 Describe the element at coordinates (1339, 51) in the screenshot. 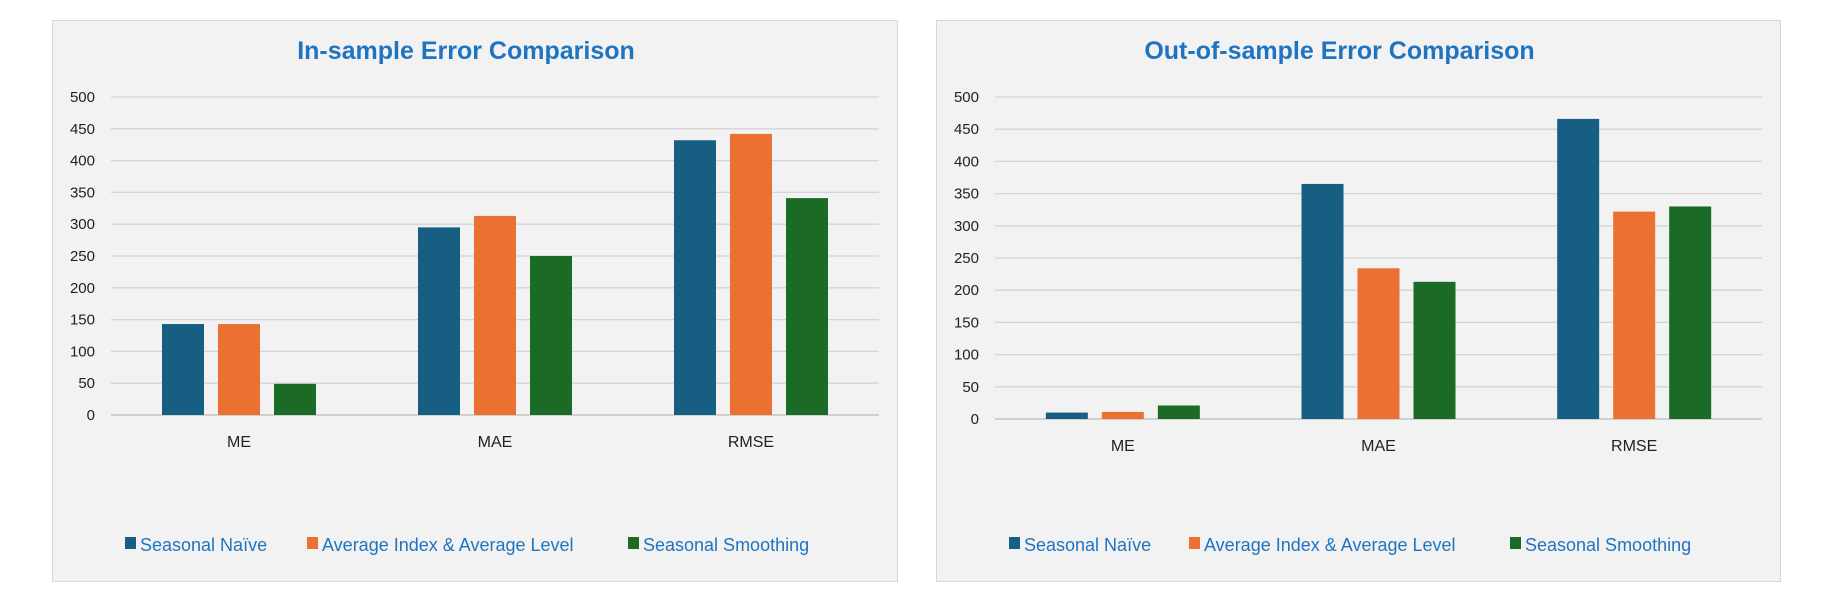

I see `chart-title: Out-of-sample Error Comparison` at that location.